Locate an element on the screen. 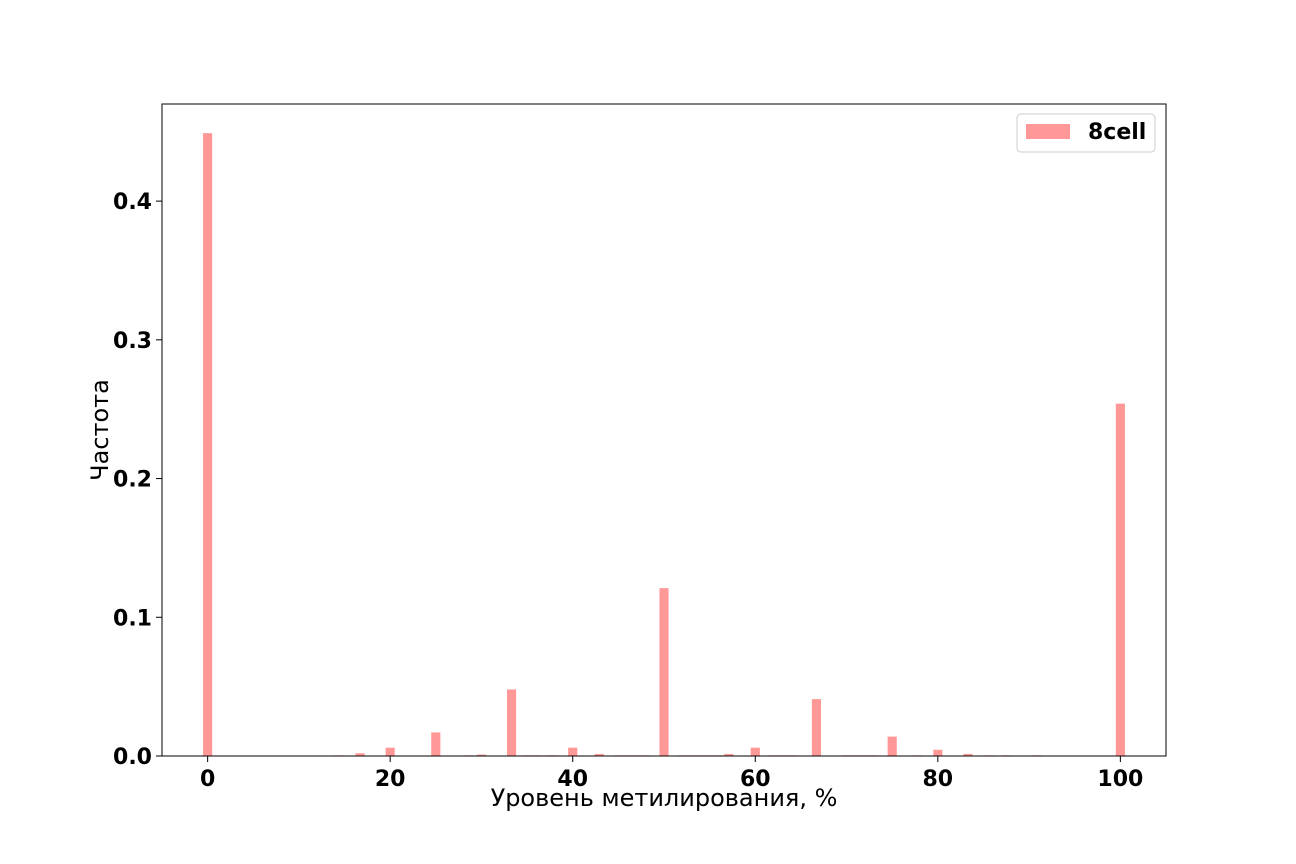  y-tick-label: 0.3 is located at coordinates (132, 341).